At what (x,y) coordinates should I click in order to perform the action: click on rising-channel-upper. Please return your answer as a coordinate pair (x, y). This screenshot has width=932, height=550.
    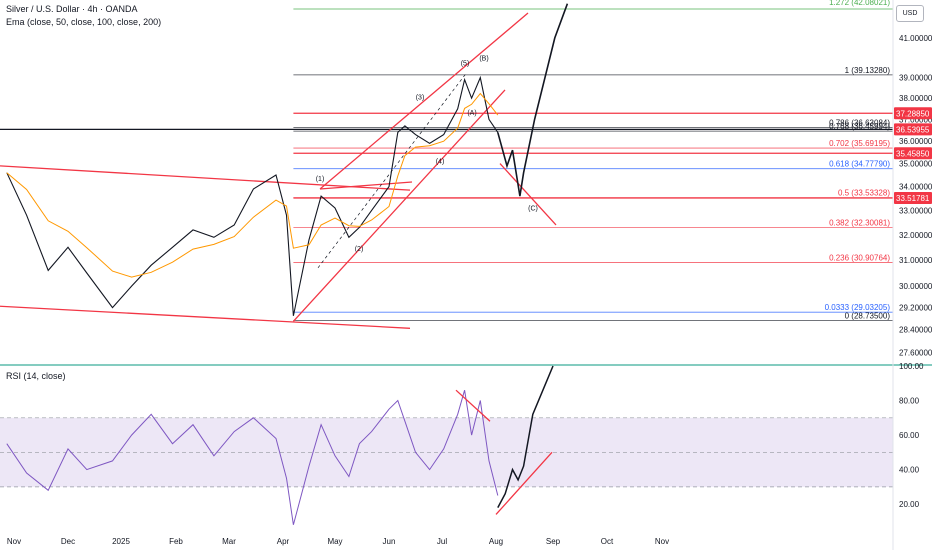
    Looking at the image, I should click on (424, 101).